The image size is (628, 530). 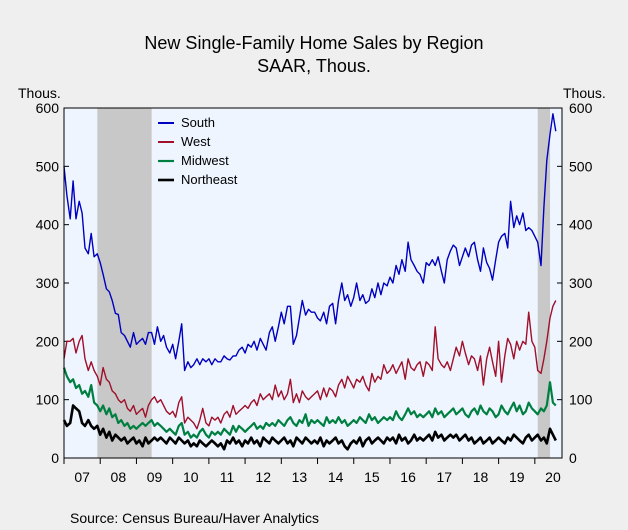 What do you see at coordinates (48, 166) in the screenshot?
I see `y-tick-label-left-500: 500` at bounding box center [48, 166].